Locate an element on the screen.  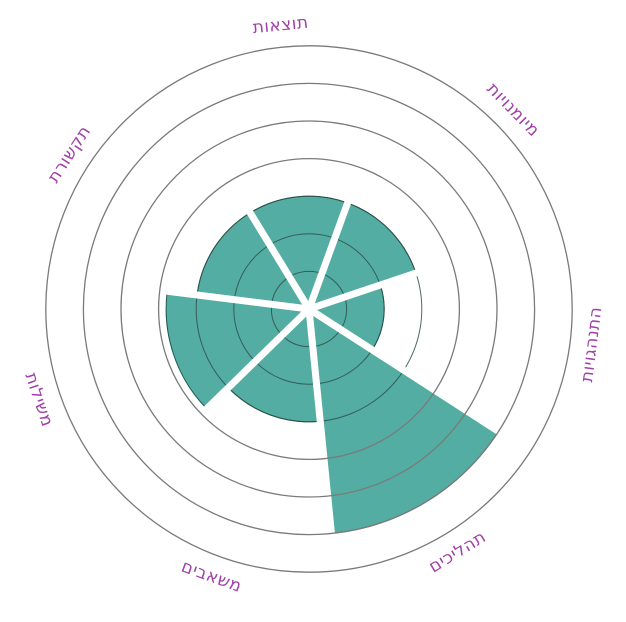
category-label-5: משילות is located at coordinates (38, 399).